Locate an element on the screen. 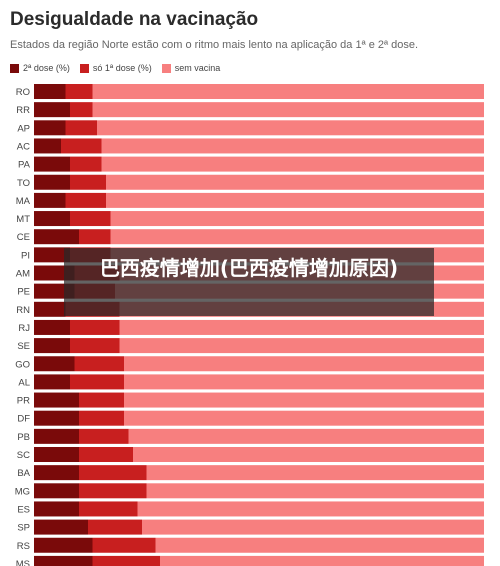 This screenshot has height=566, width=500. category-label-se: SE is located at coordinates (23, 346).